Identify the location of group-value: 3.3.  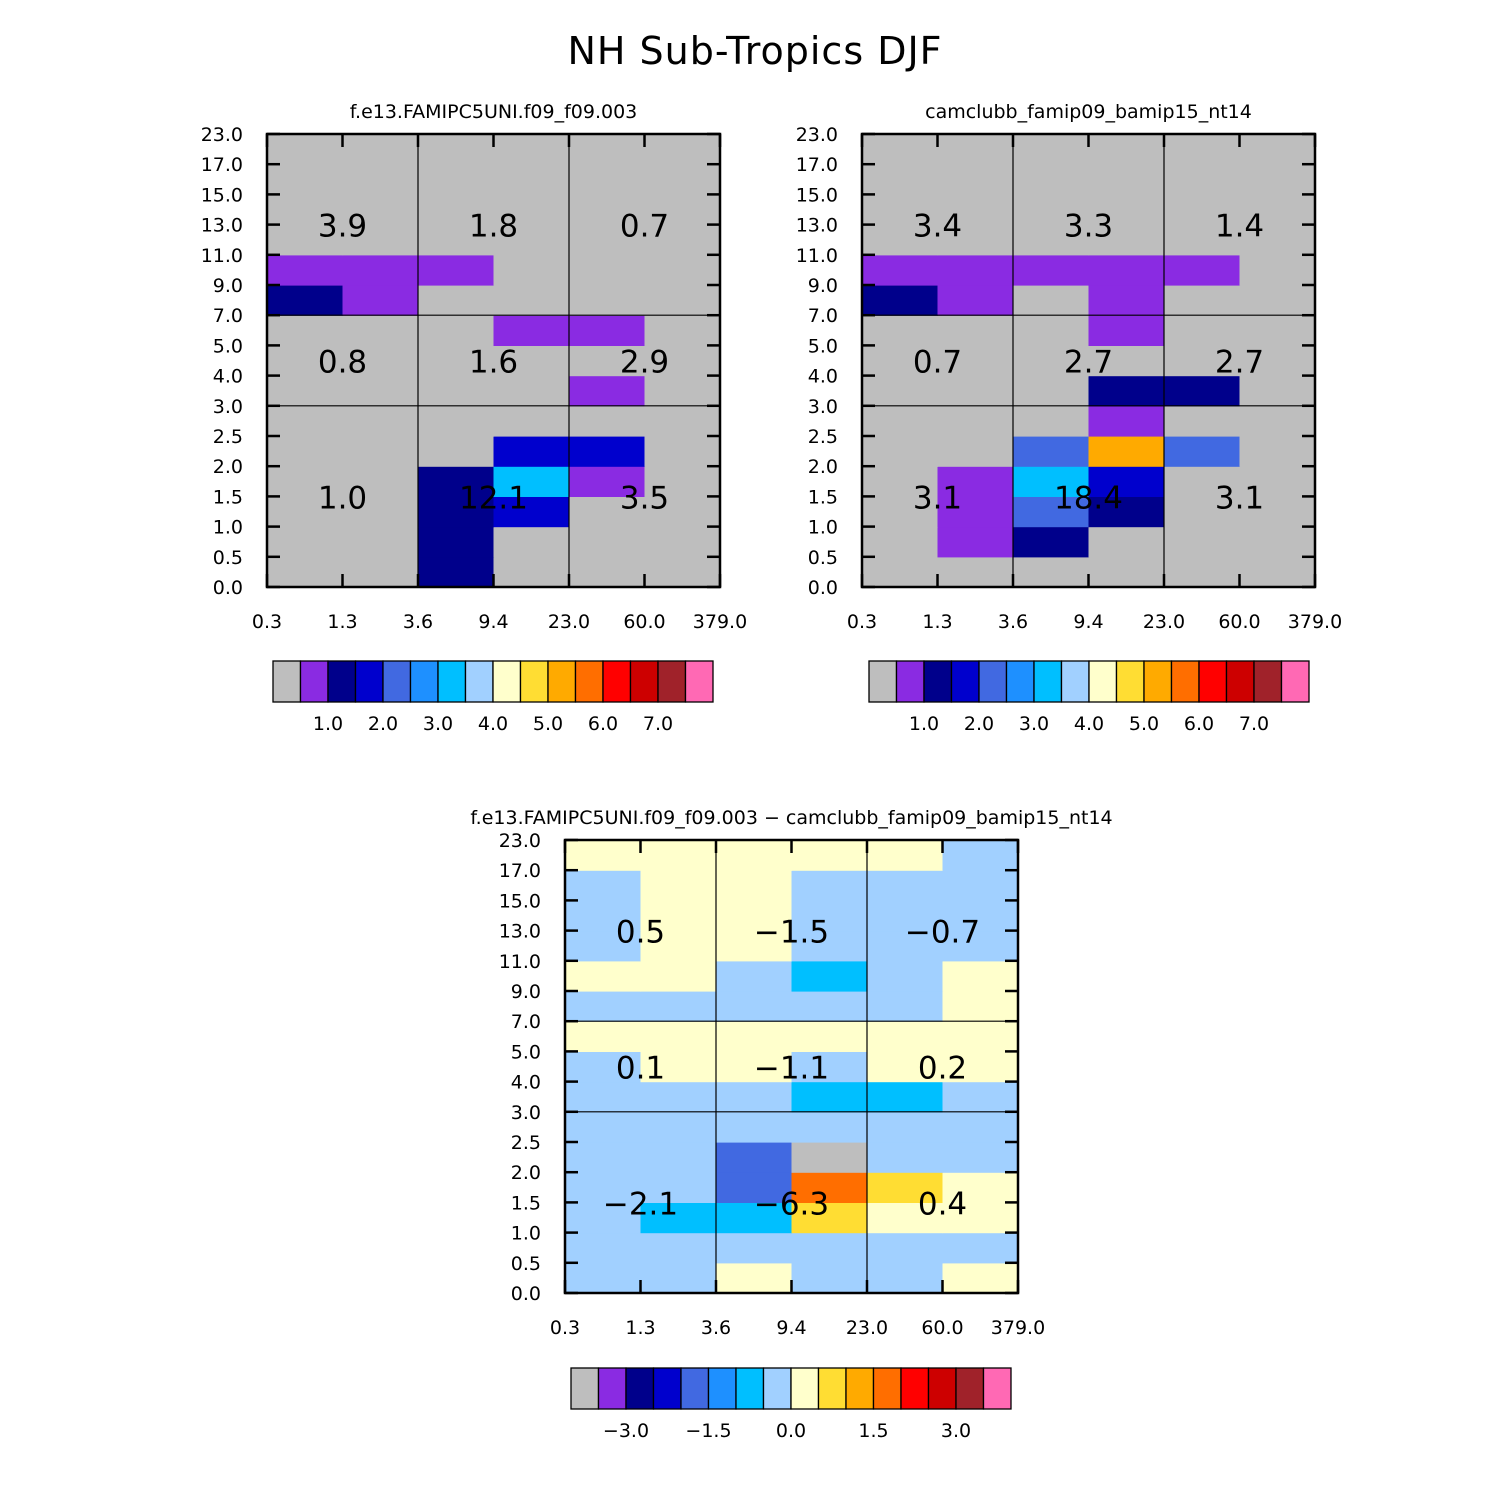
(1088, 227).